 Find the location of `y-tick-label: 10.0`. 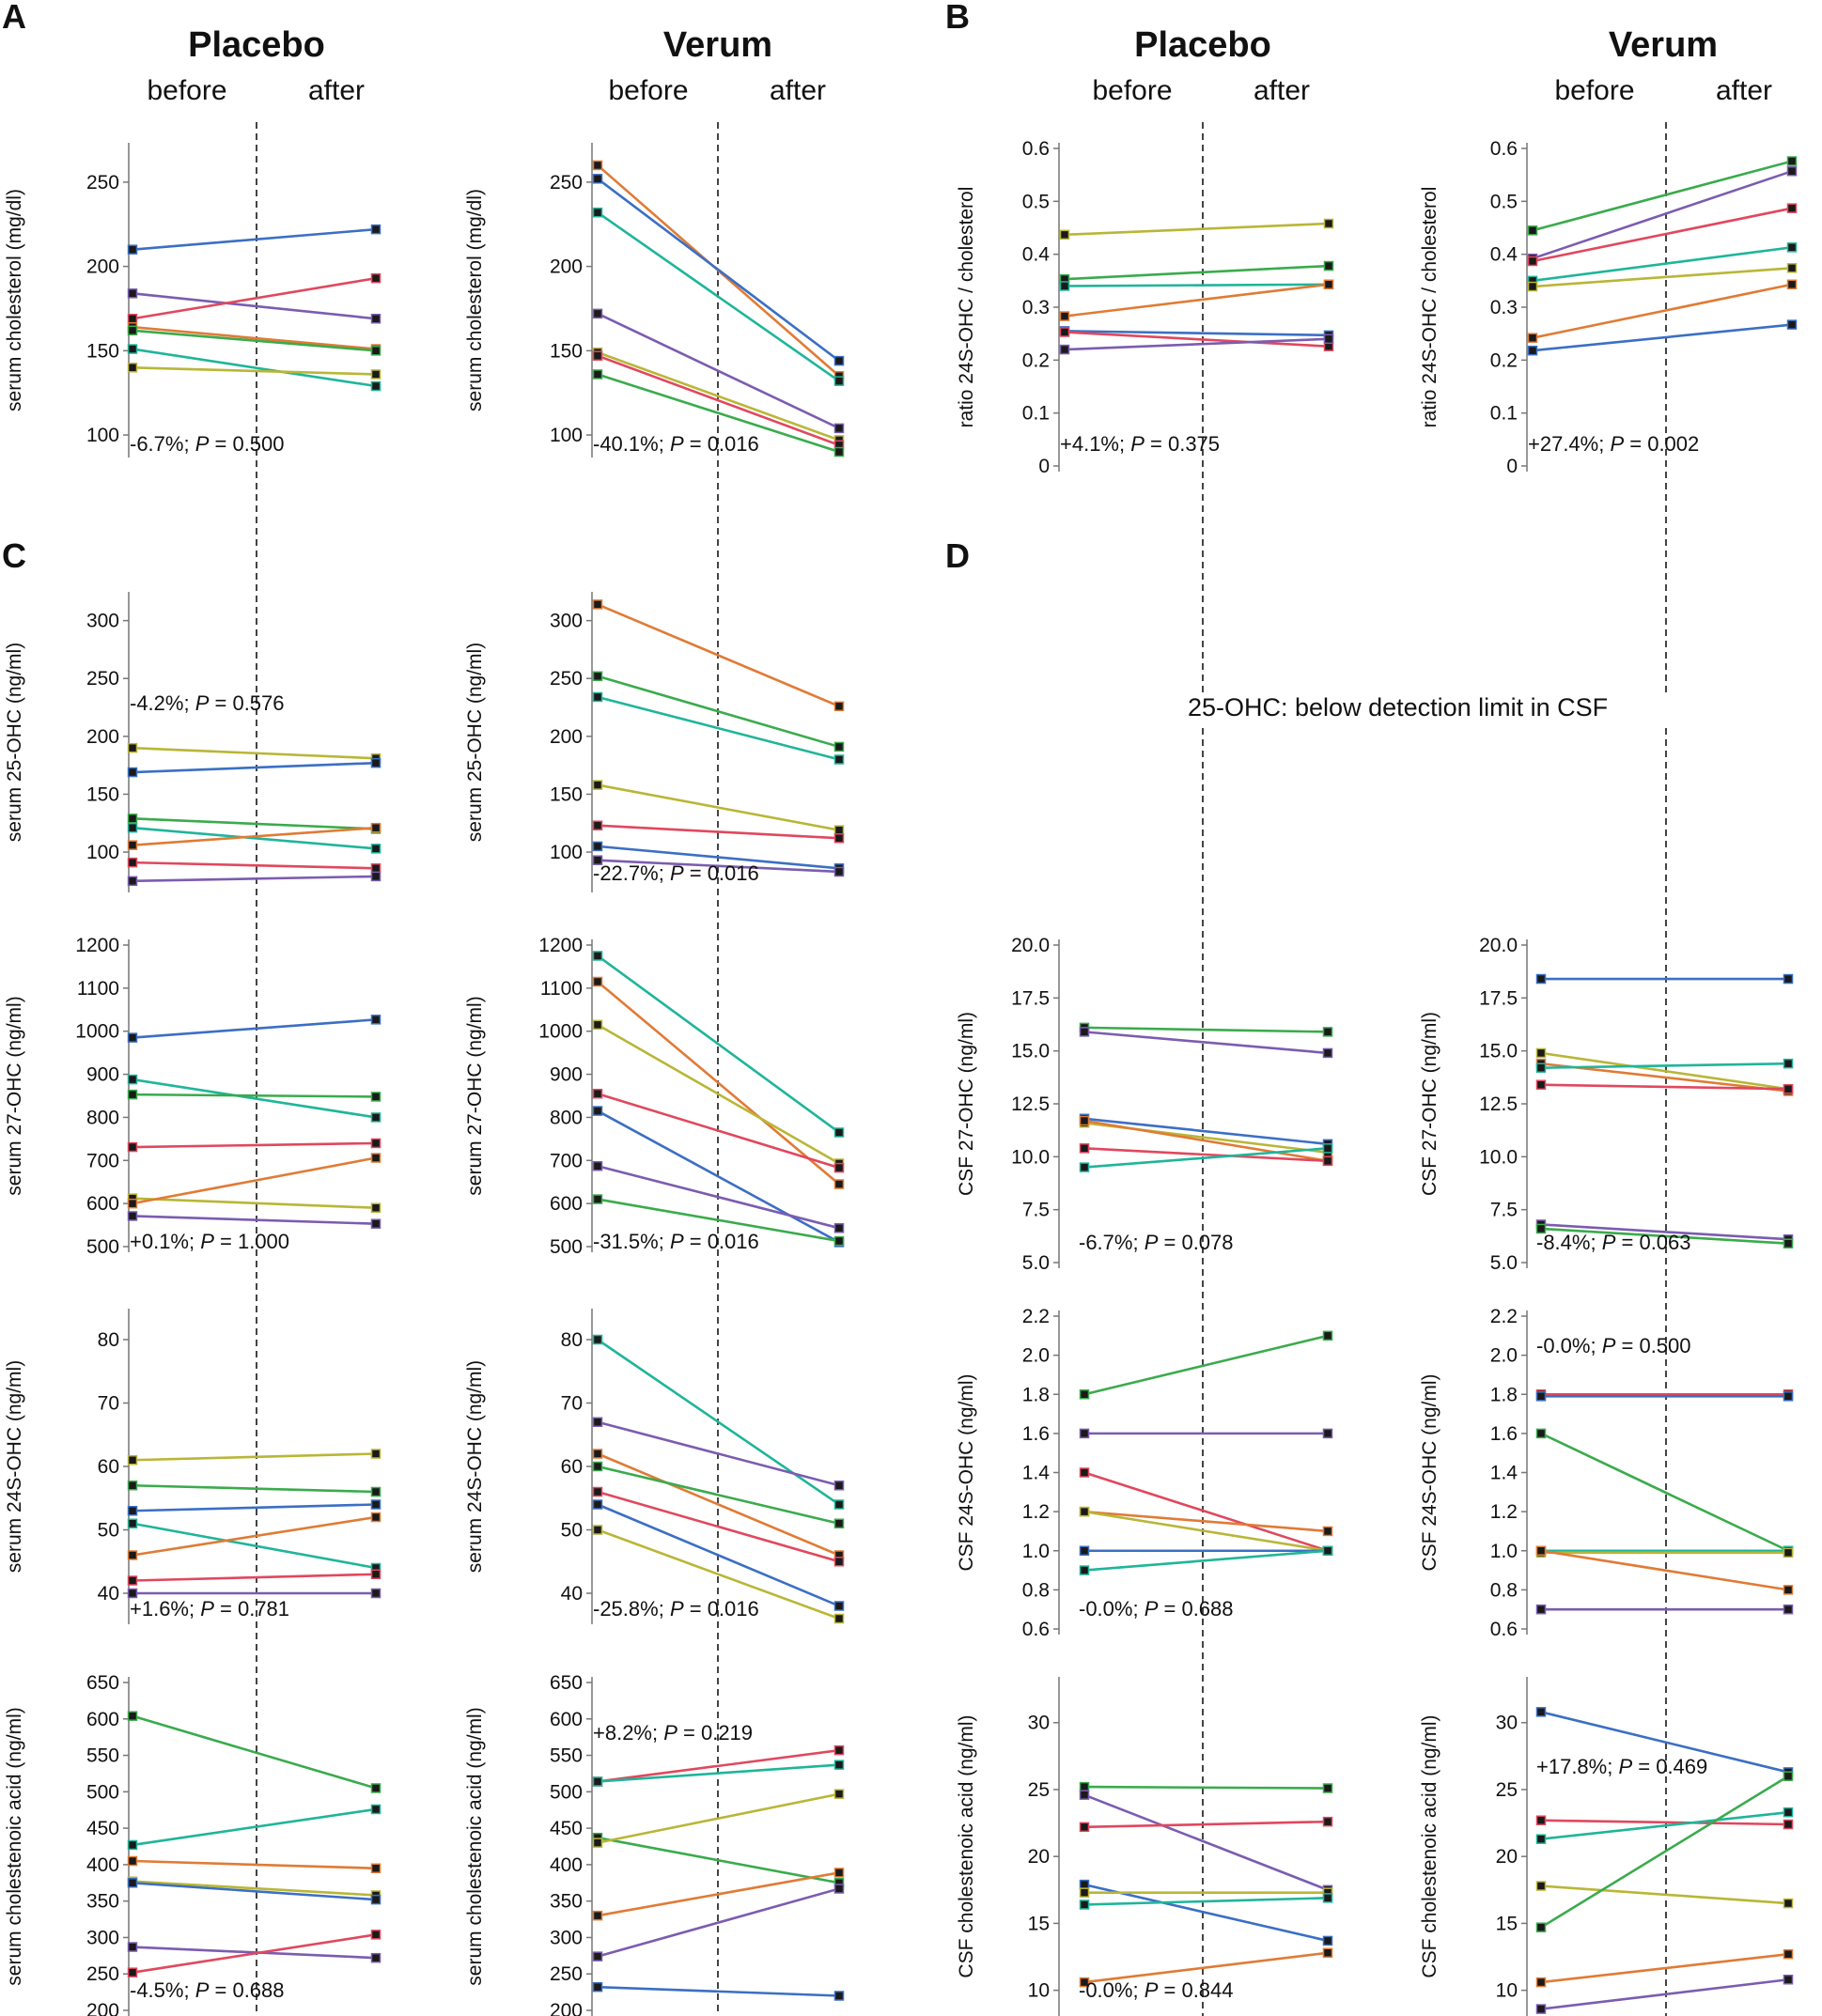

y-tick-label: 10.0 is located at coordinates (1031, 1157).